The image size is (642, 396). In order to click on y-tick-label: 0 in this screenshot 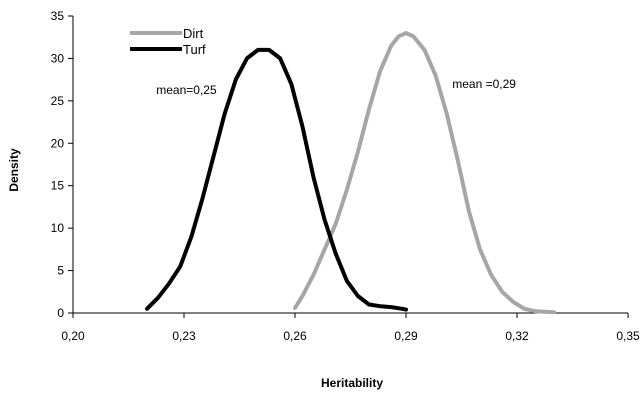, I will do `click(60, 313)`.